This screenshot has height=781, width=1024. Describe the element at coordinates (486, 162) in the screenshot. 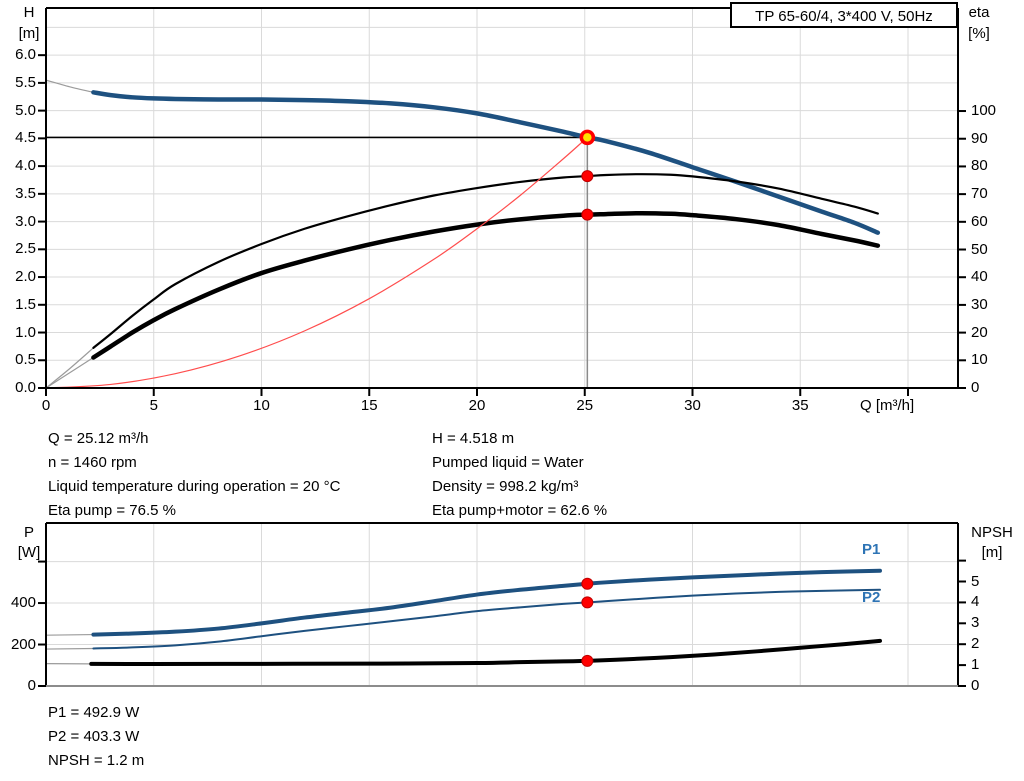

I see `curve-h-curve` at that location.